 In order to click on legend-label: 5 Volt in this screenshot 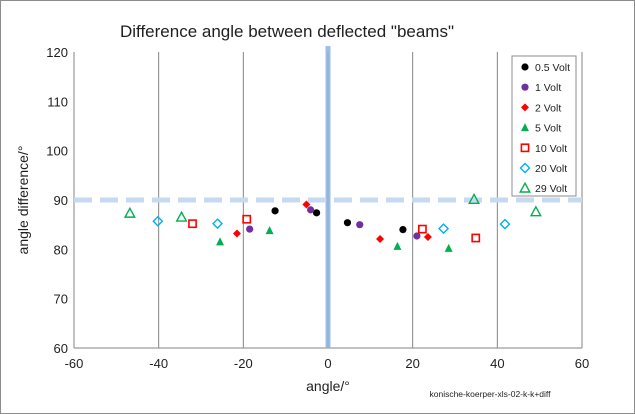, I will do `click(548, 129)`.